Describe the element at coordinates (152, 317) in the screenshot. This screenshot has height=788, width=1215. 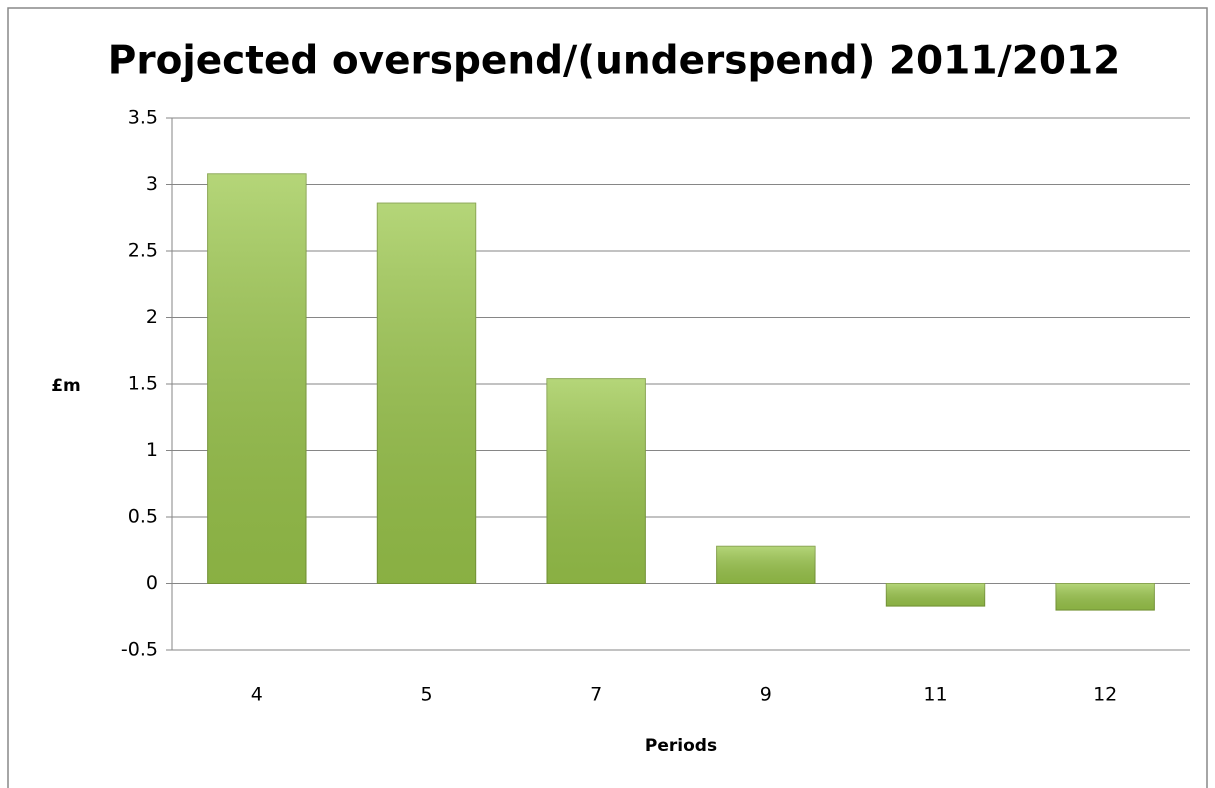
I see `y-tick-label: 2` at that location.